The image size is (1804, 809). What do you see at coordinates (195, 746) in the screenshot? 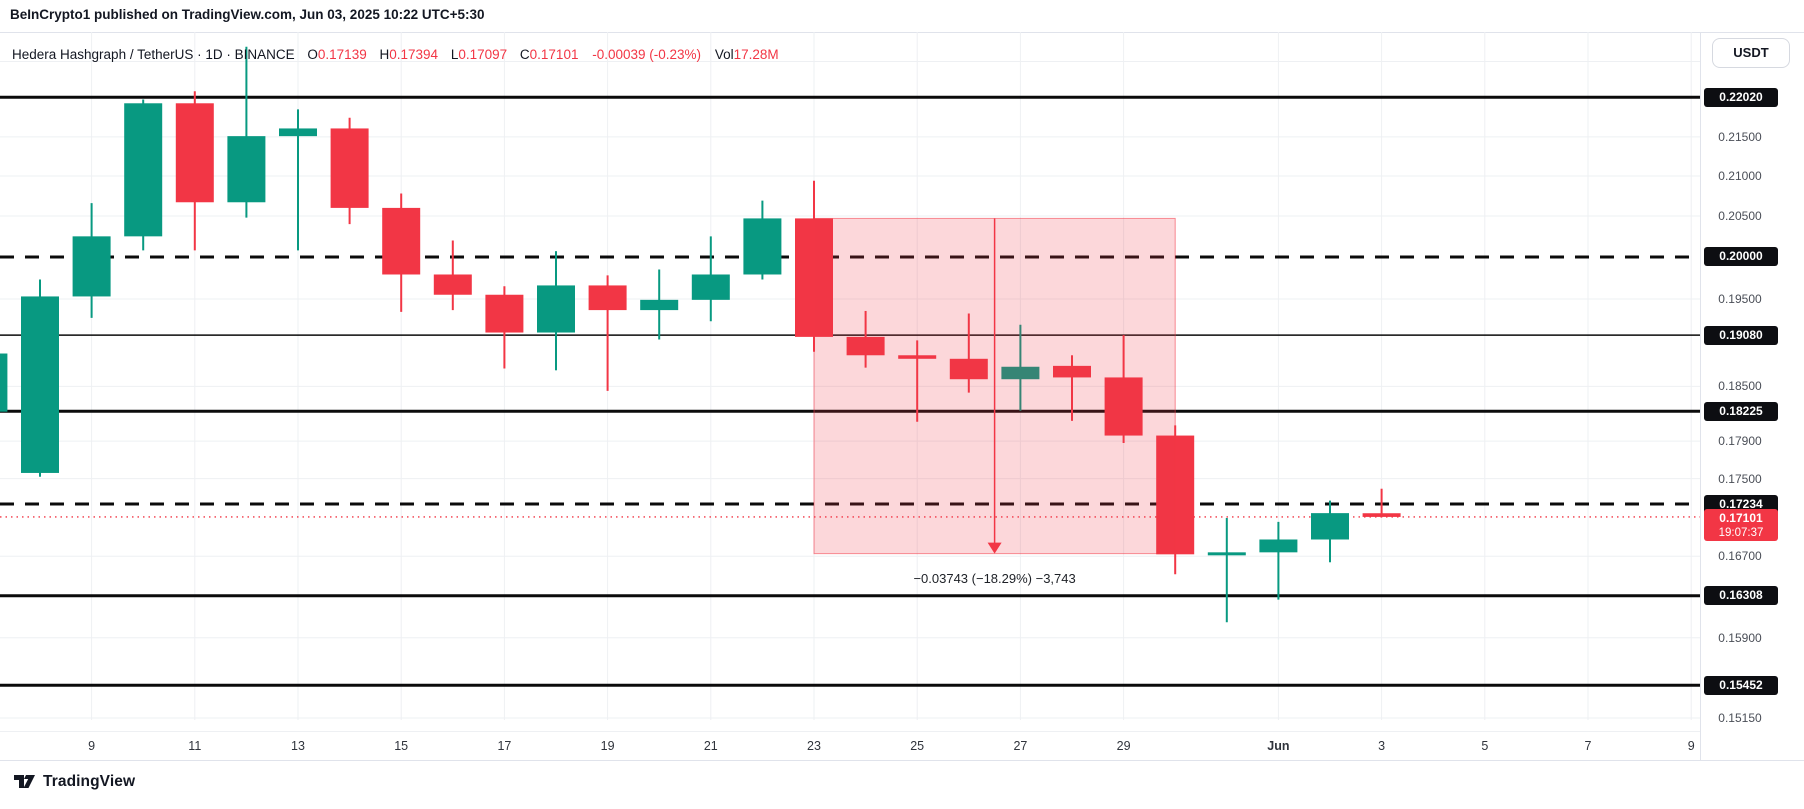
I see `time-tick-label: 11` at bounding box center [195, 746].